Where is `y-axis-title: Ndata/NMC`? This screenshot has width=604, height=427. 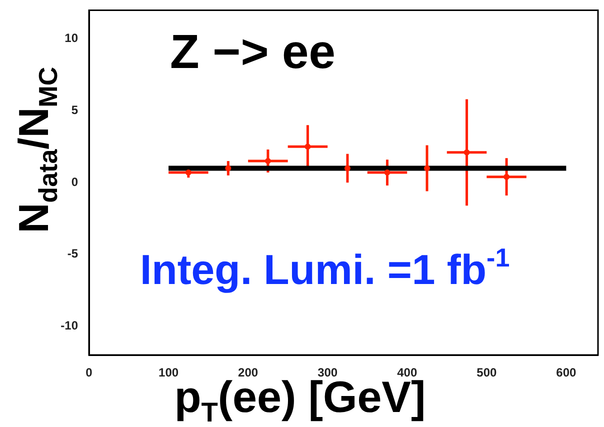
y-axis-title: Ndata/NMC is located at coordinates (37, 150).